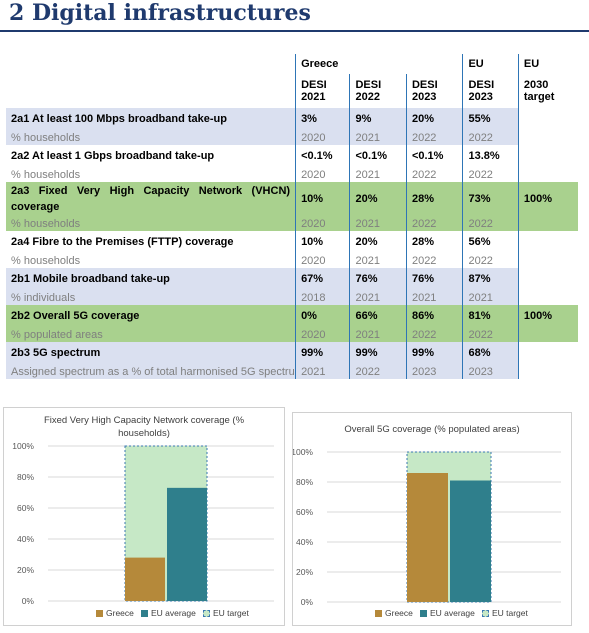 This screenshot has width=589, height=633. I want to click on indicator-year: 2023, so click(490, 371).